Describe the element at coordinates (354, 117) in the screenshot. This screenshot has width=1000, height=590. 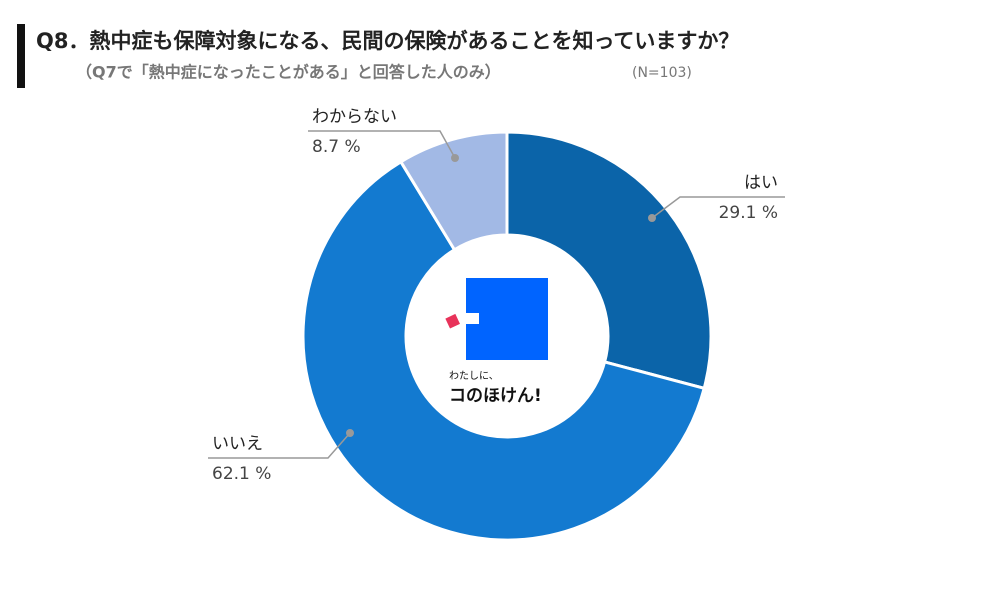
I see `category-label: わからない` at that location.